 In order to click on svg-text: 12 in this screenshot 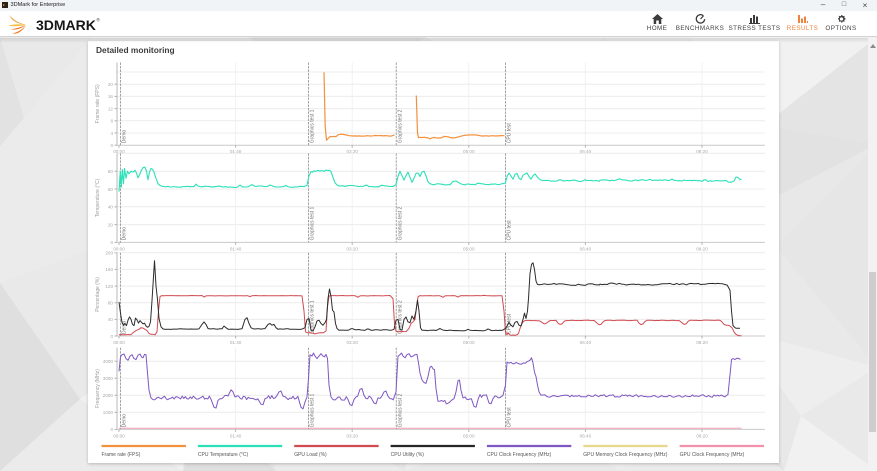, I will do `click(111, 108)`.